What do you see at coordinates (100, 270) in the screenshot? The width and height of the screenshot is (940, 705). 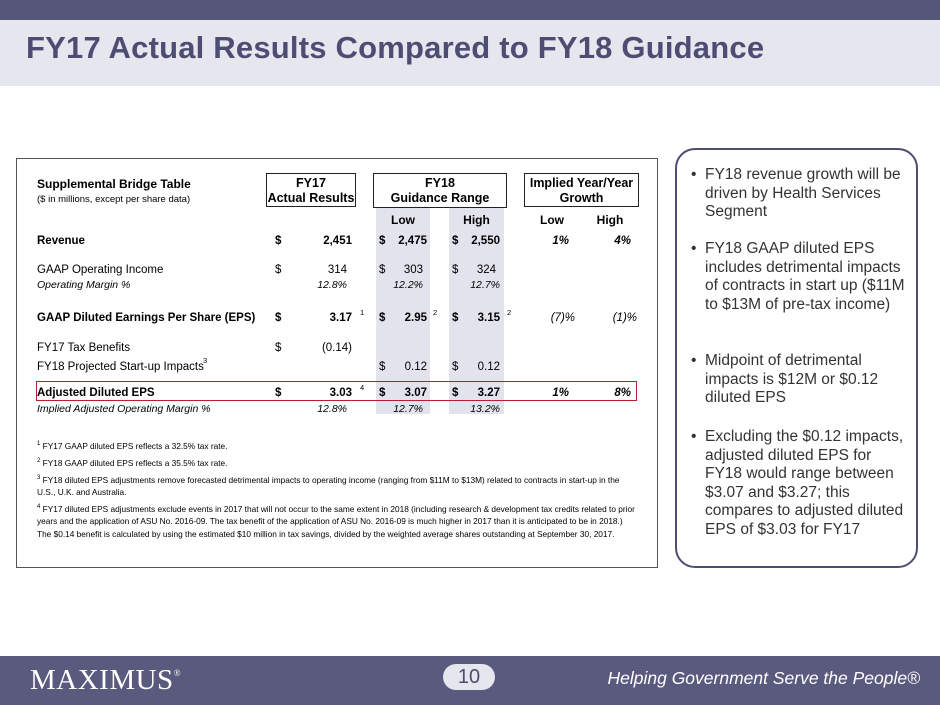 I see `row-label: GAAP Operating Income` at bounding box center [100, 270].